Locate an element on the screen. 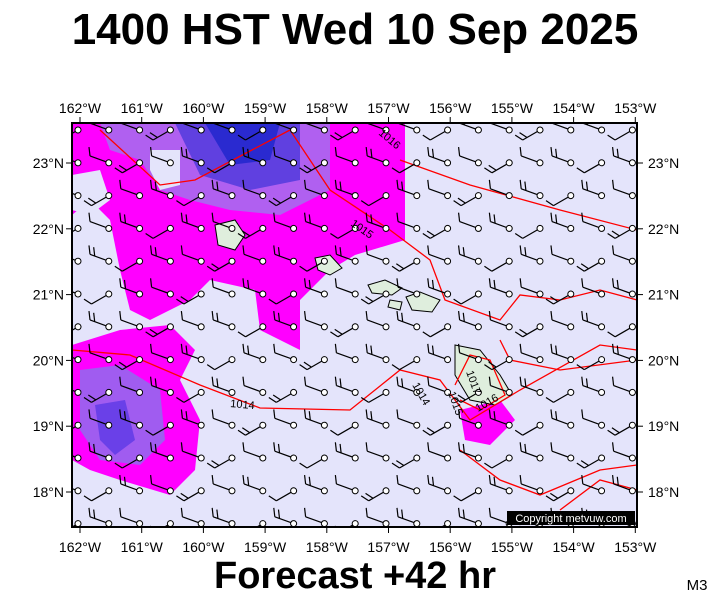 This screenshot has height=605, width=711. lon-label: 157°W is located at coordinates (388, 547).